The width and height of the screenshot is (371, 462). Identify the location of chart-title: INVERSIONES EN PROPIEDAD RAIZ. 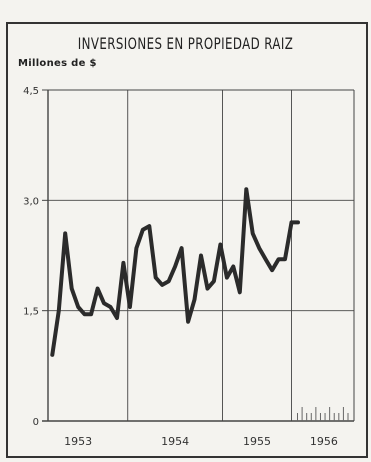
(185, 43).